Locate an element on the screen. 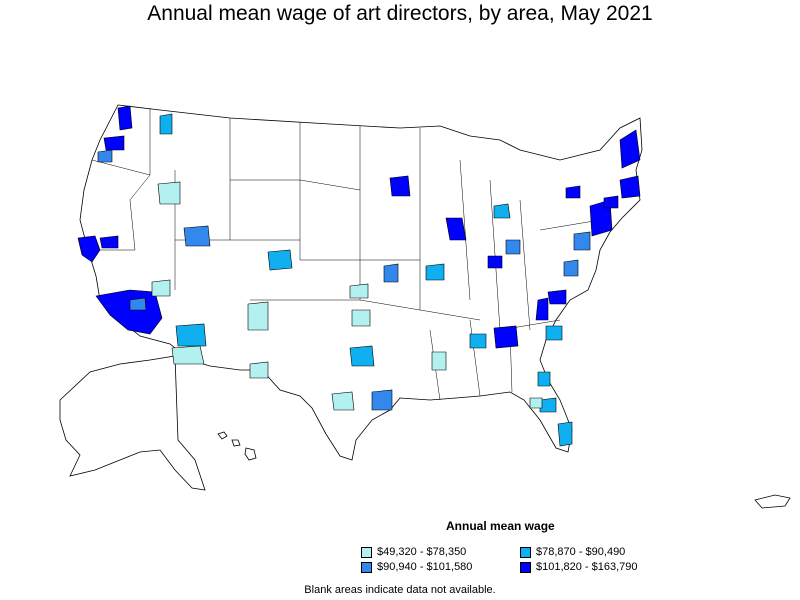 This screenshot has width=800, height=600. metro-nebraska is located at coordinates (359, 291).